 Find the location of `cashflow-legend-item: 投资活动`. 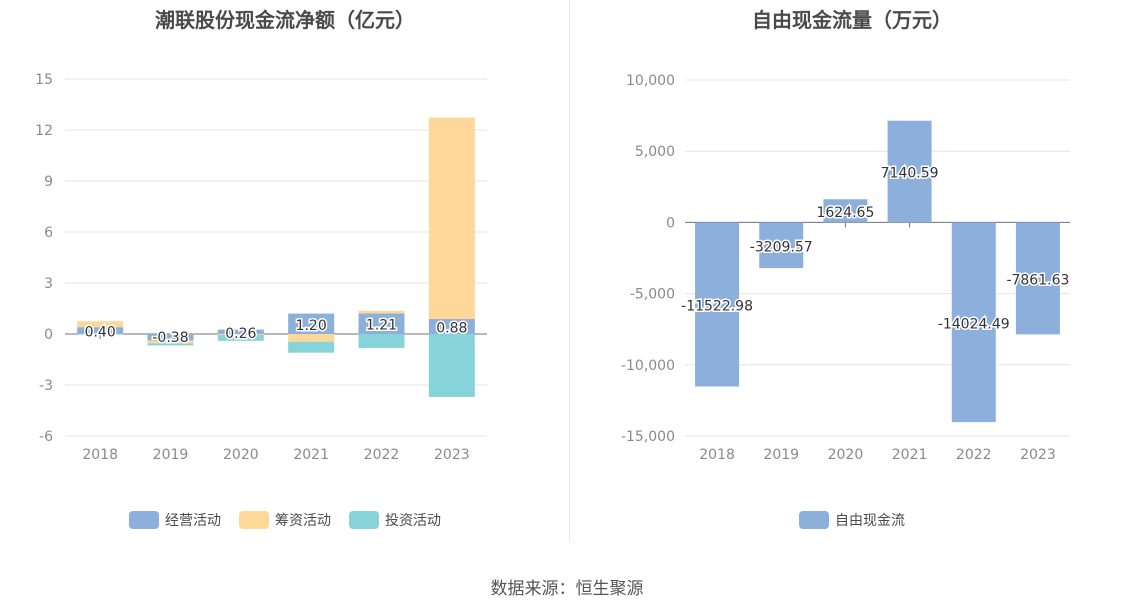

cashflow-legend-item: 投资活动 is located at coordinates (395, 520).